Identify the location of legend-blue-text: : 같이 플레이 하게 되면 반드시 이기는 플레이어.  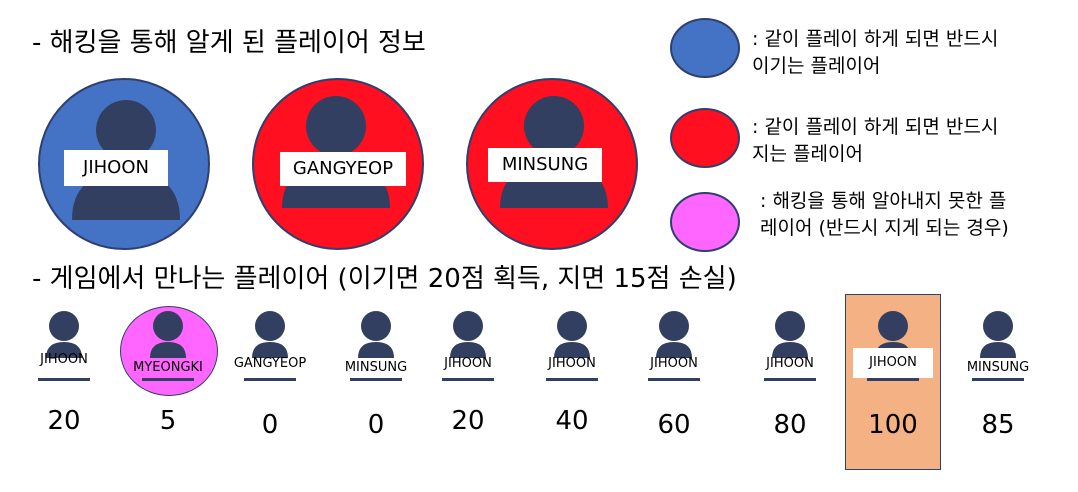
(875, 53).